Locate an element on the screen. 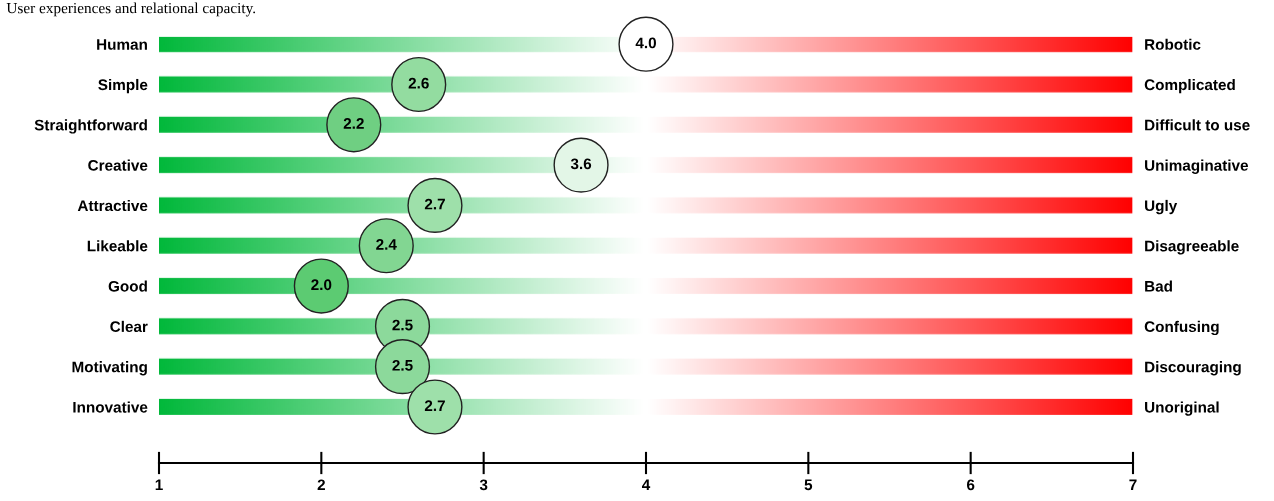 This screenshot has height=501, width=1274. x-tick-label: 2 is located at coordinates (321, 485).